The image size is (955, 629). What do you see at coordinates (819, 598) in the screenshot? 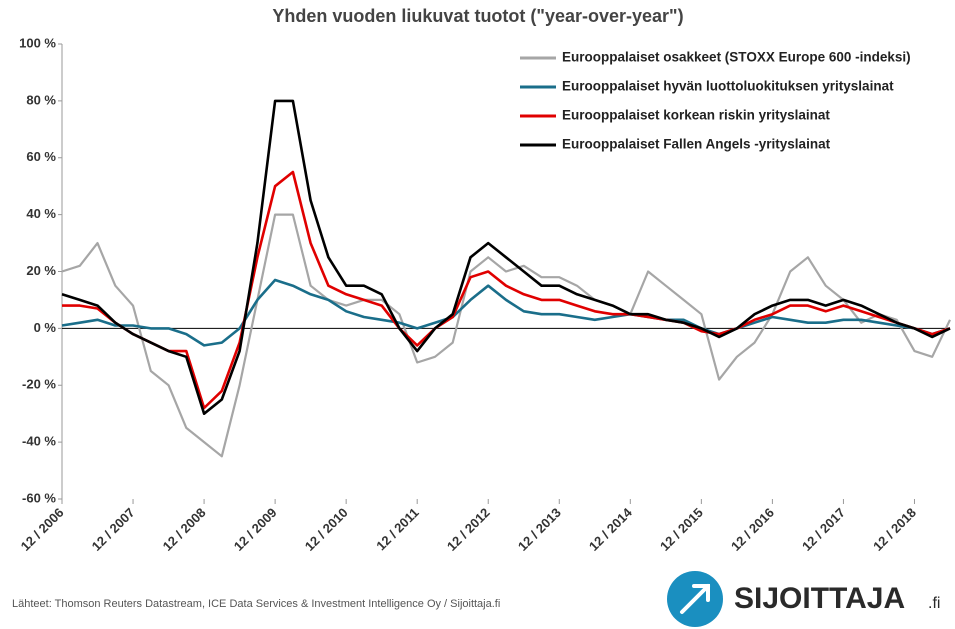
I see `logo-text: SIJOITTAJA` at bounding box center [819, 598].